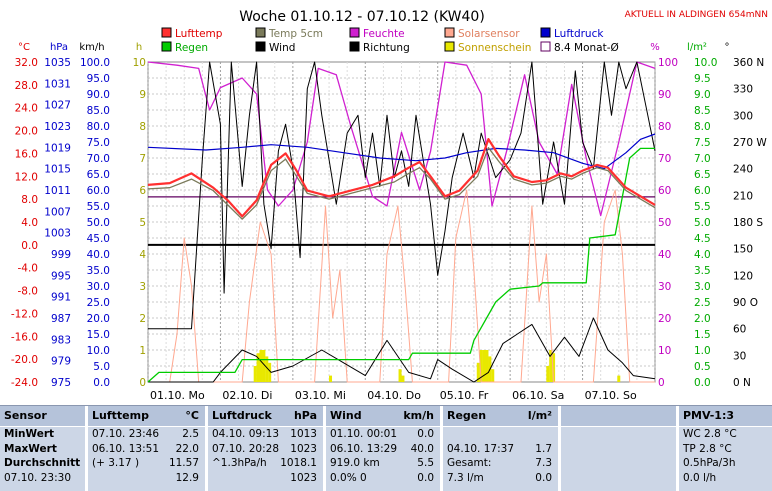 The height and width of the screenshot is (491, 772). What do you see at coordinates (98, 175) in the screenshot?
I see `tick-label-kmh: 65.0` at bounding box center [98, 175].